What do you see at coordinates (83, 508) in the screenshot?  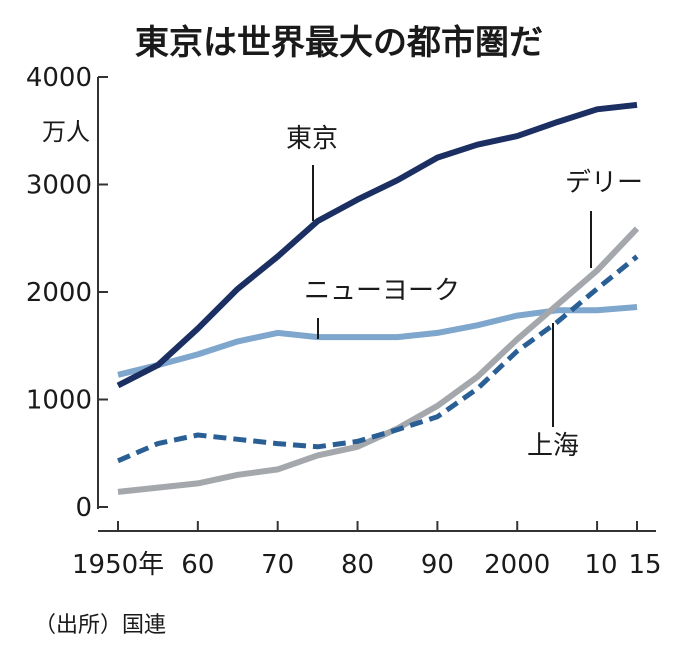 I see `y-tick-label: 0` at bounding box center [83, 508].